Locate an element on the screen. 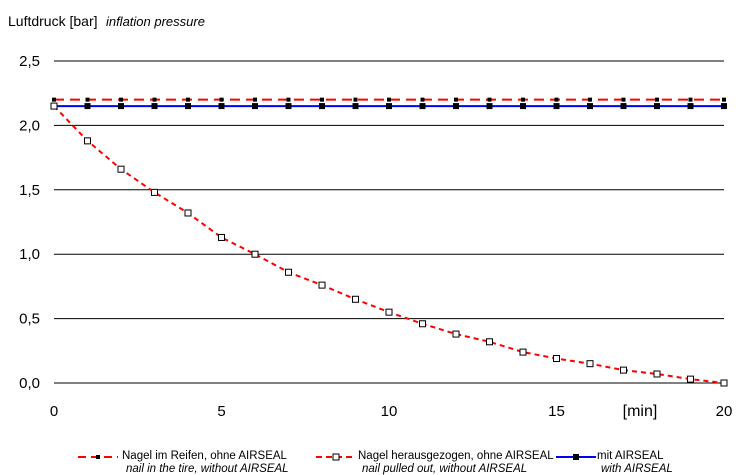 This screenshot has height=475, width=736. y-tick-label-4: 2,0 is located at coordinates (29, 125).